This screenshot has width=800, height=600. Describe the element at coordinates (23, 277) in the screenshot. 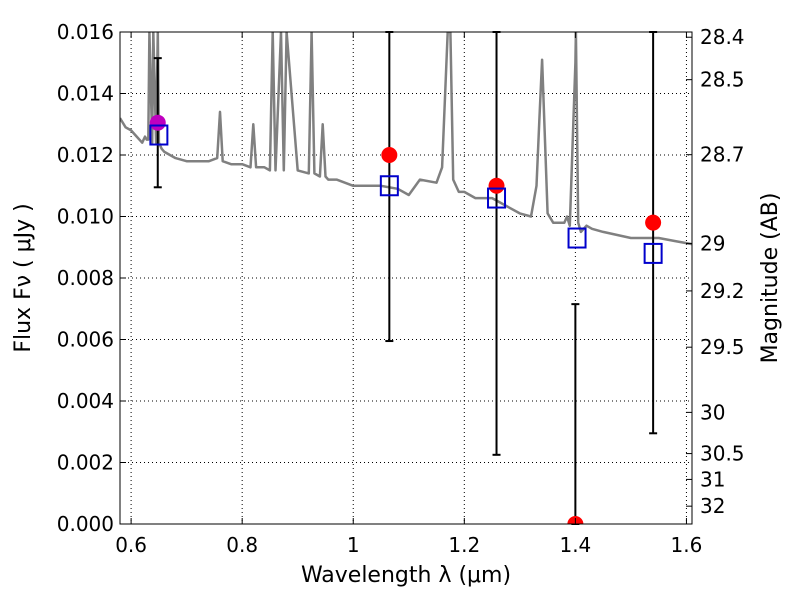

I see `y-axis-label: Flux Fν ( μJy )` at that location.